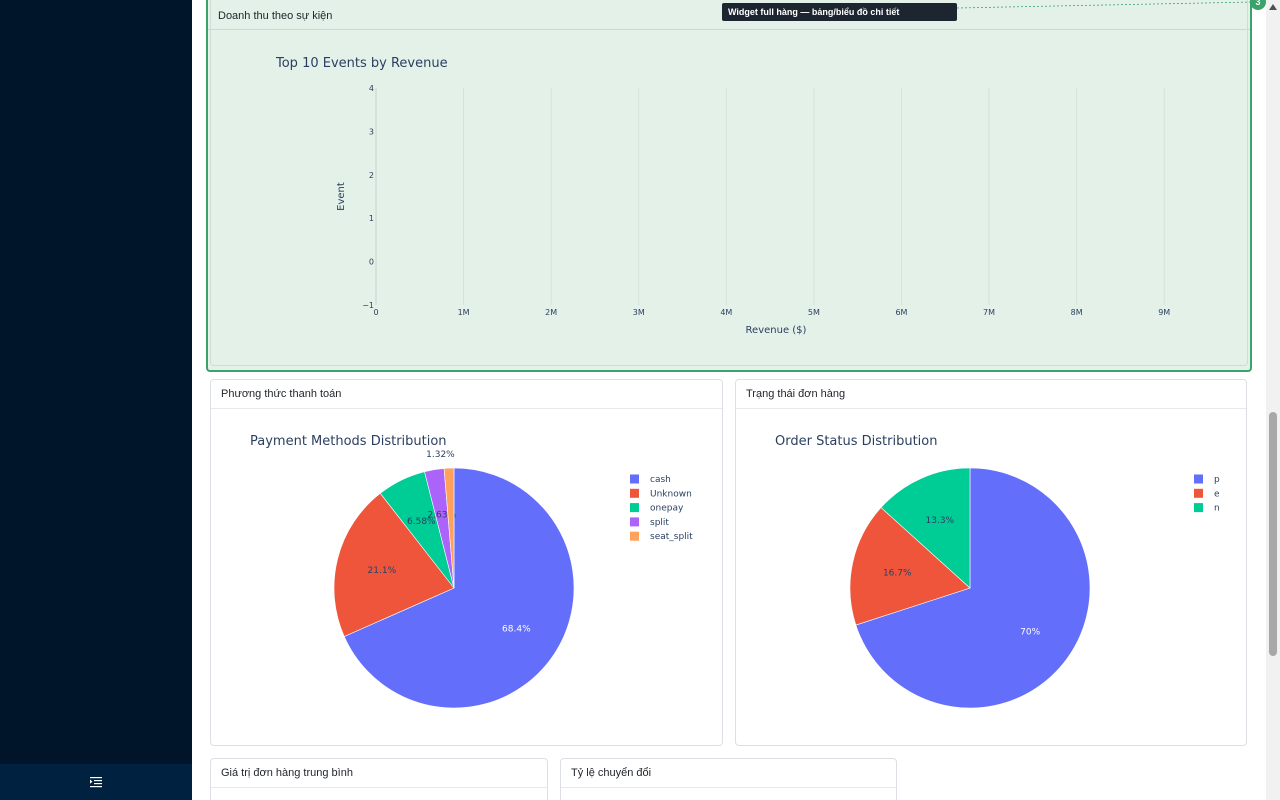 This screenshot has width=1280, height=800. What do you see at coordinates (341, 196) in the screenshot?
I see `y-axis-title: Event` at bounding box center [341, 196].